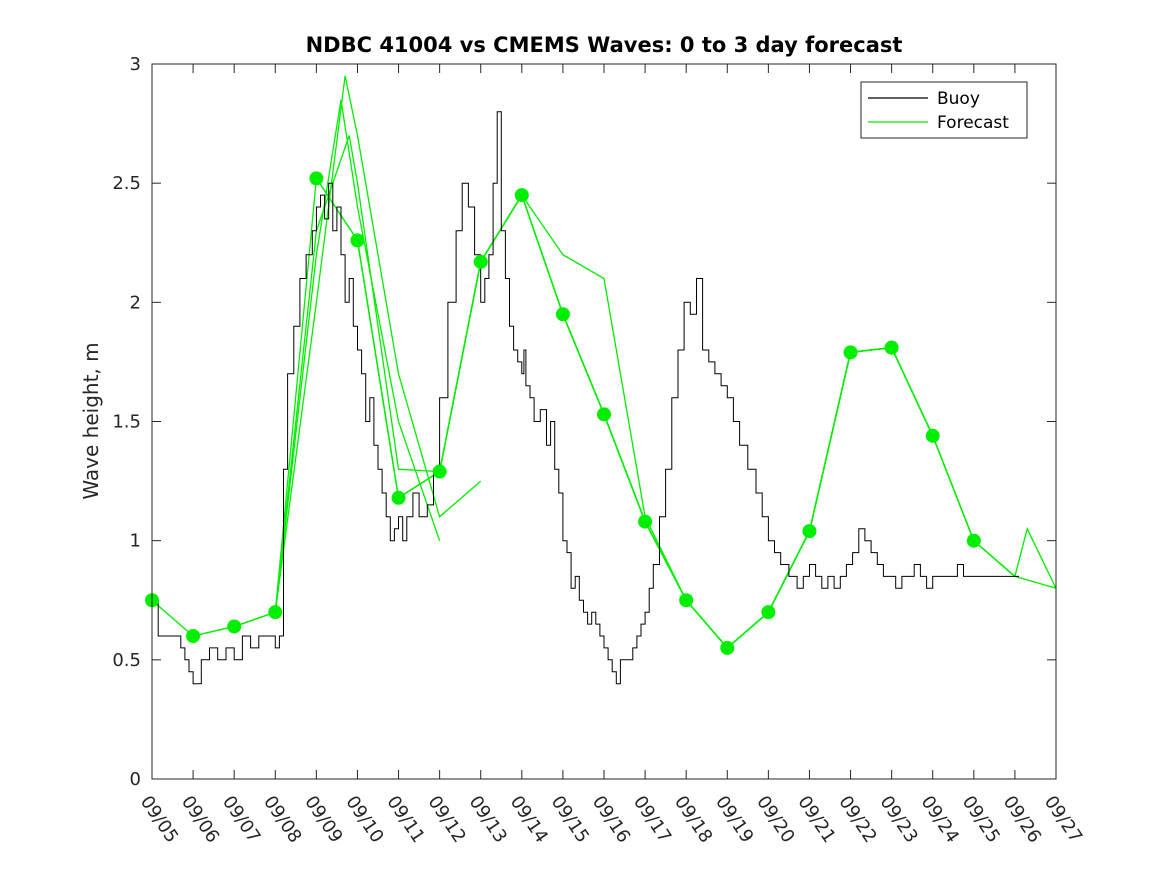  I want to click on x-tick-label: 09/27, so click(1063, 819).